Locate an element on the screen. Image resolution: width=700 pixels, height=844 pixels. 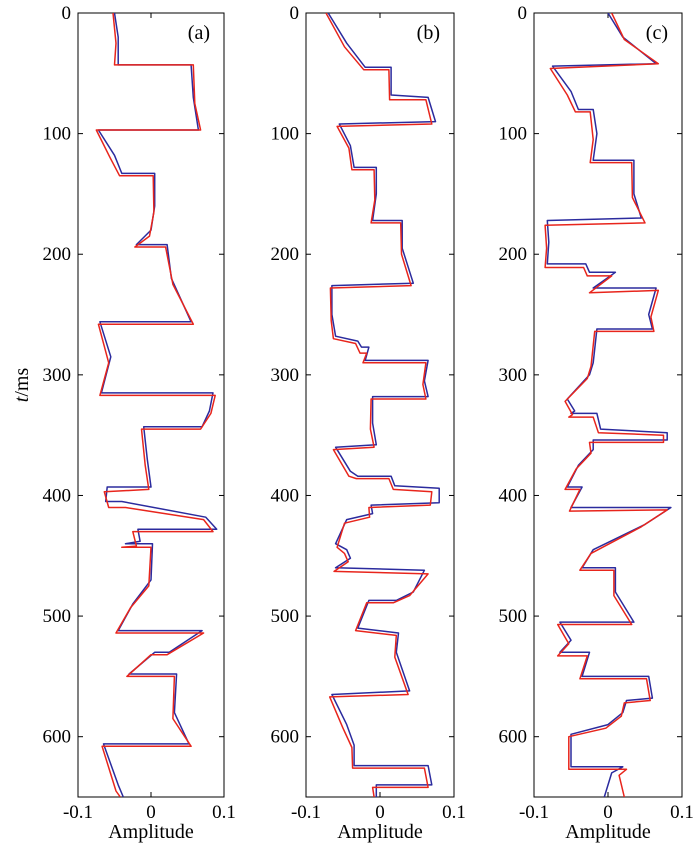
y-axis-label-italic: t is located at coordinates (22, 399).